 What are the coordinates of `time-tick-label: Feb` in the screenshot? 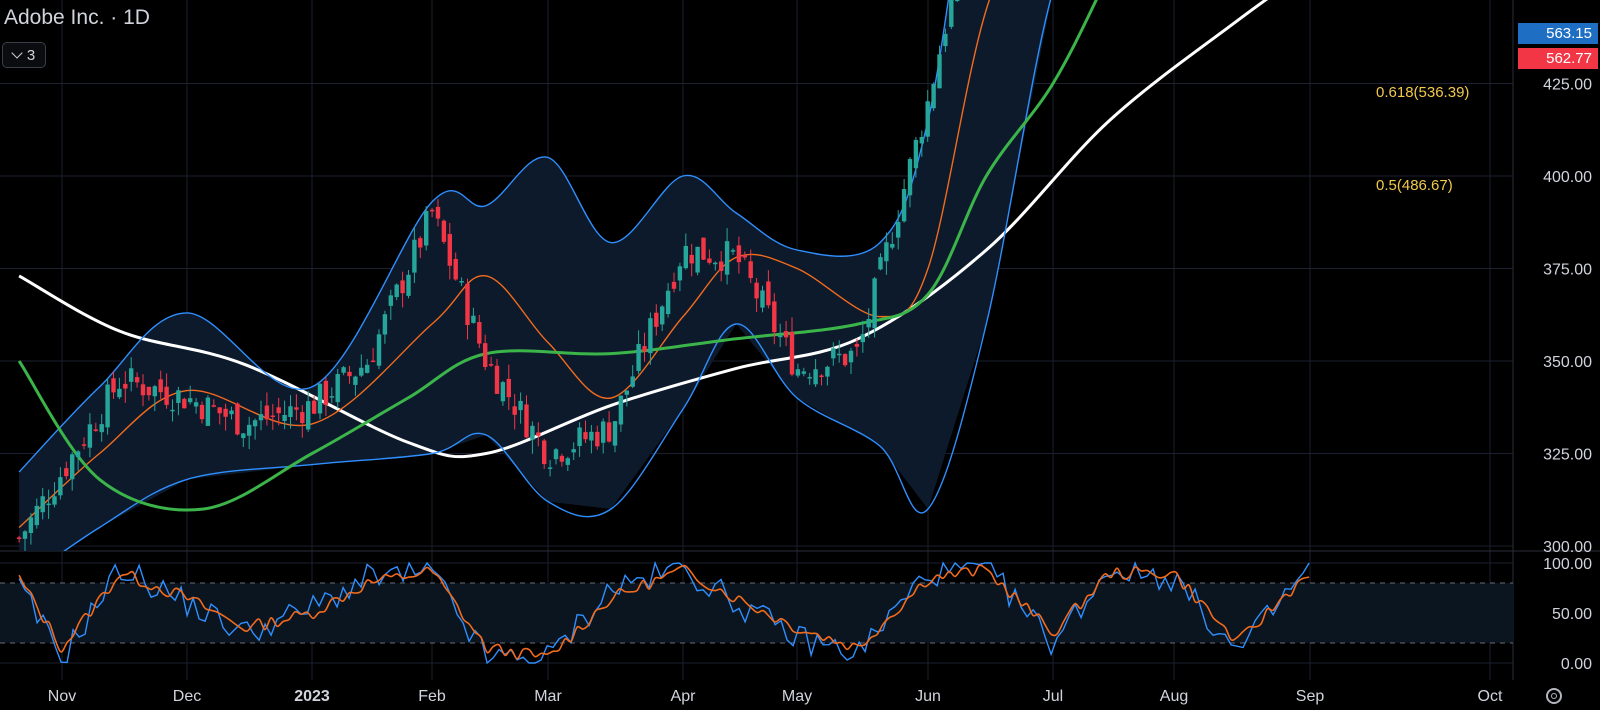 It's located at (432, 696).